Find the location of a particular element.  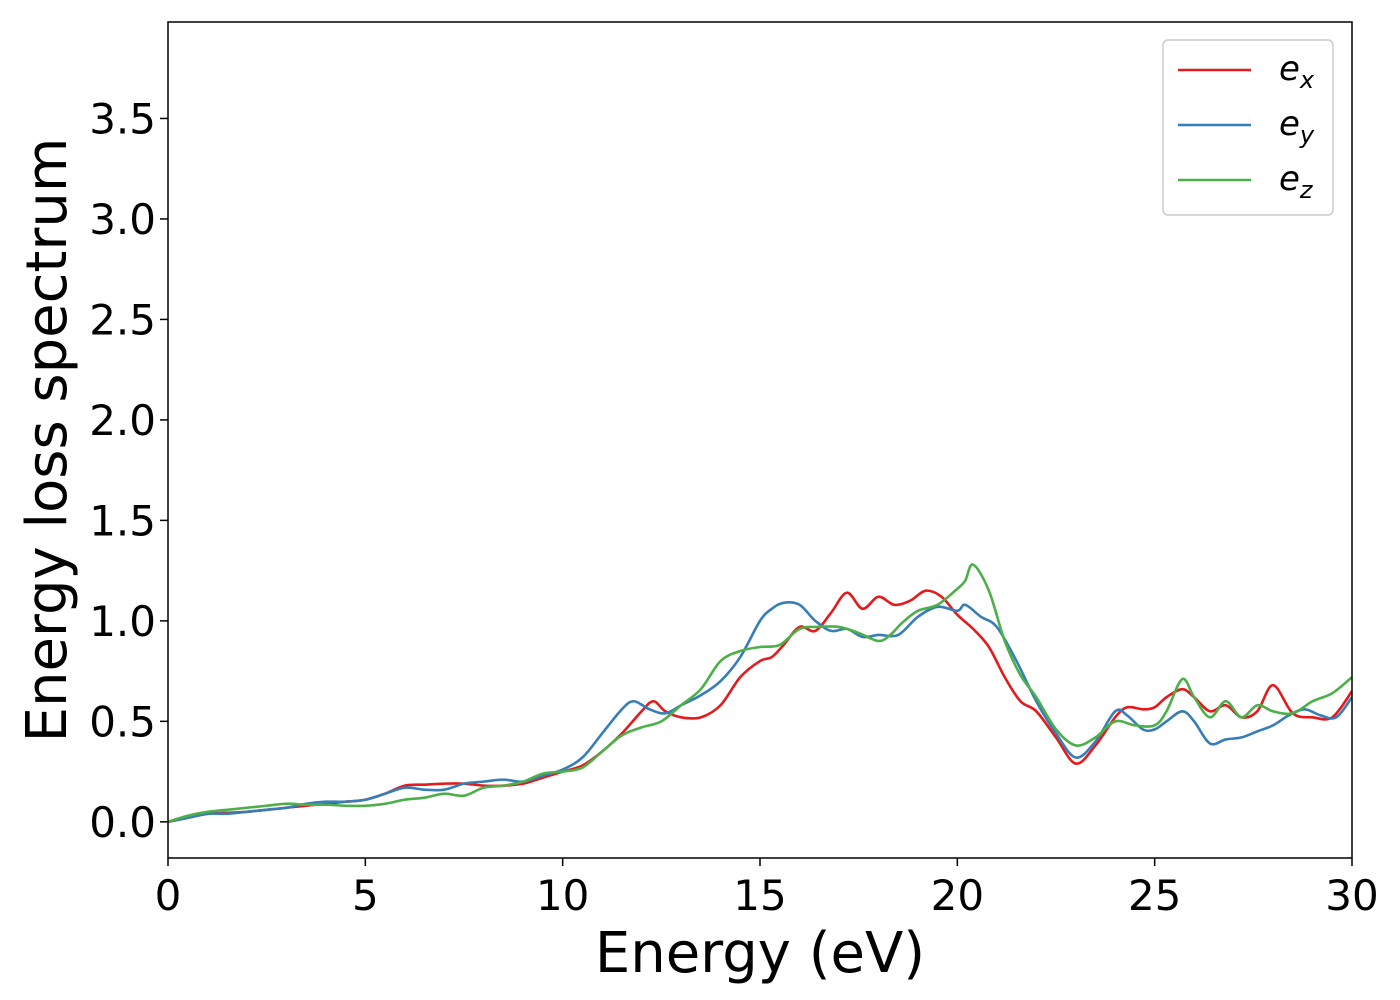

y-axis-title: Energy loss spectrum is located at coordinates (47, 440).